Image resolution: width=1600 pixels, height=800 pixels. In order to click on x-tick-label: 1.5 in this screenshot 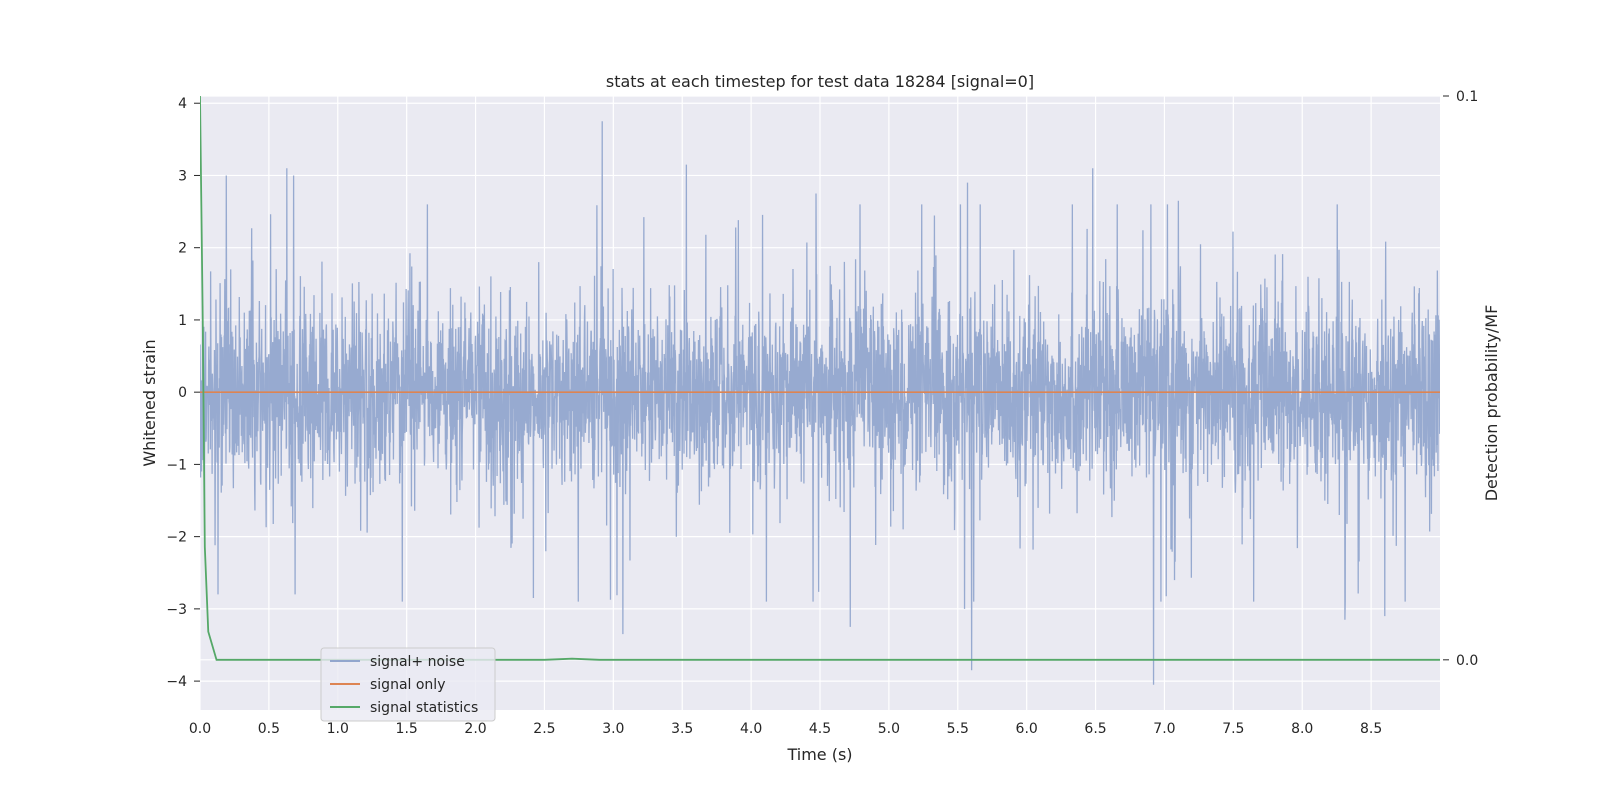, I will do `click(407, 729)`.